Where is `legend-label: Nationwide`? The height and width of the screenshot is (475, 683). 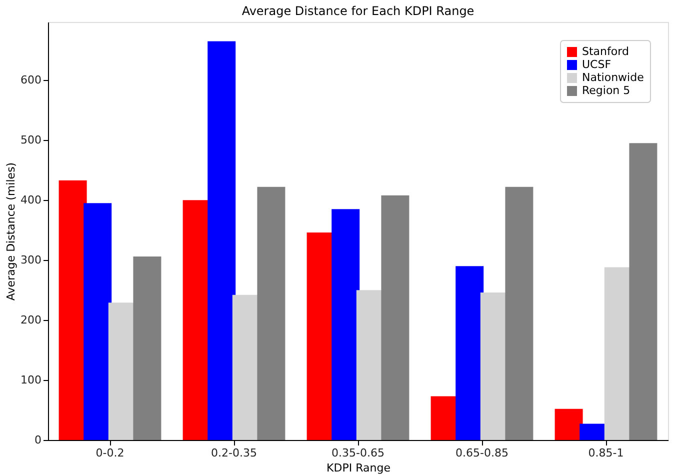 legend-label: Nationwide is located at coordinates (613, 77).